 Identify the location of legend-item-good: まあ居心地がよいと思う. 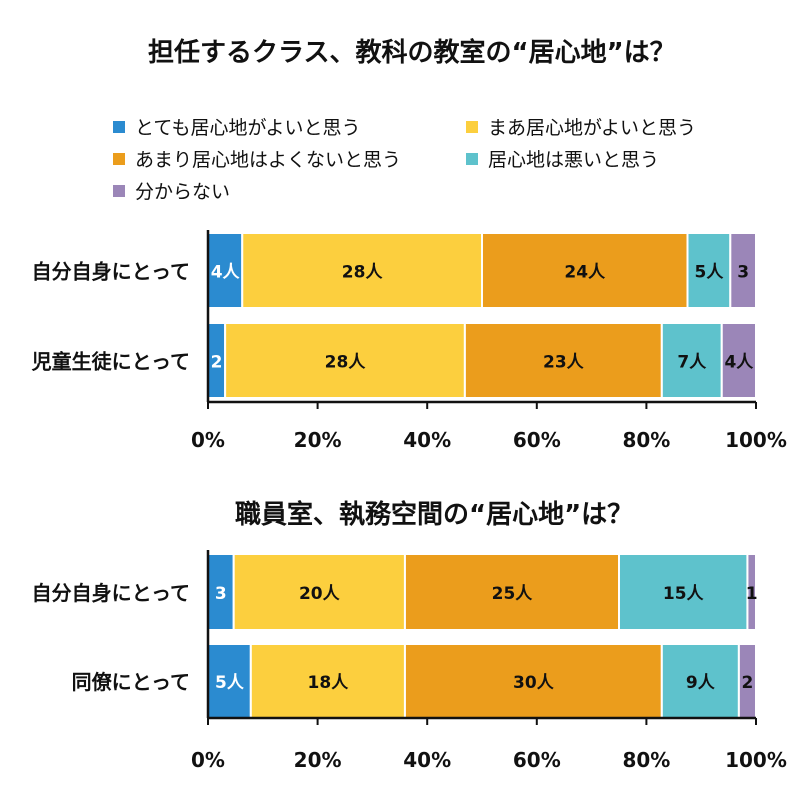
(581, 126).